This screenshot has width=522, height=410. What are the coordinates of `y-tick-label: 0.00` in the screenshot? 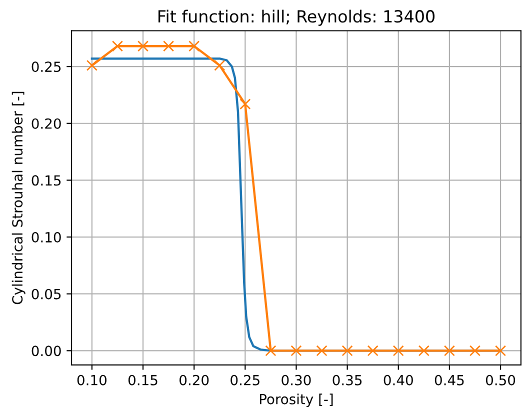 It's located at (46, 351).